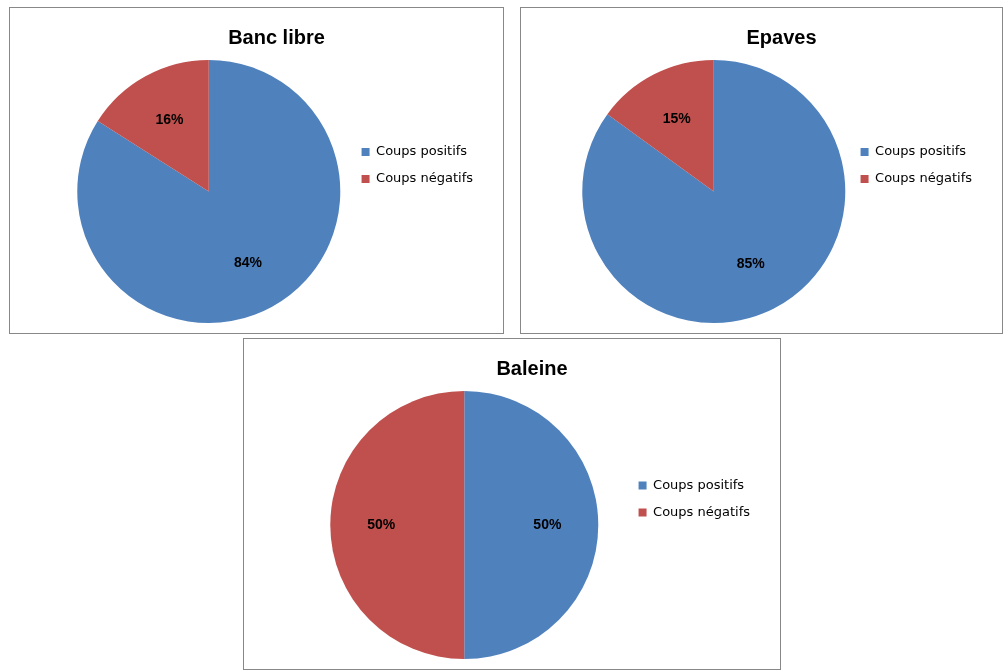  I want to click on data-label: 85%, so click(751, 263).